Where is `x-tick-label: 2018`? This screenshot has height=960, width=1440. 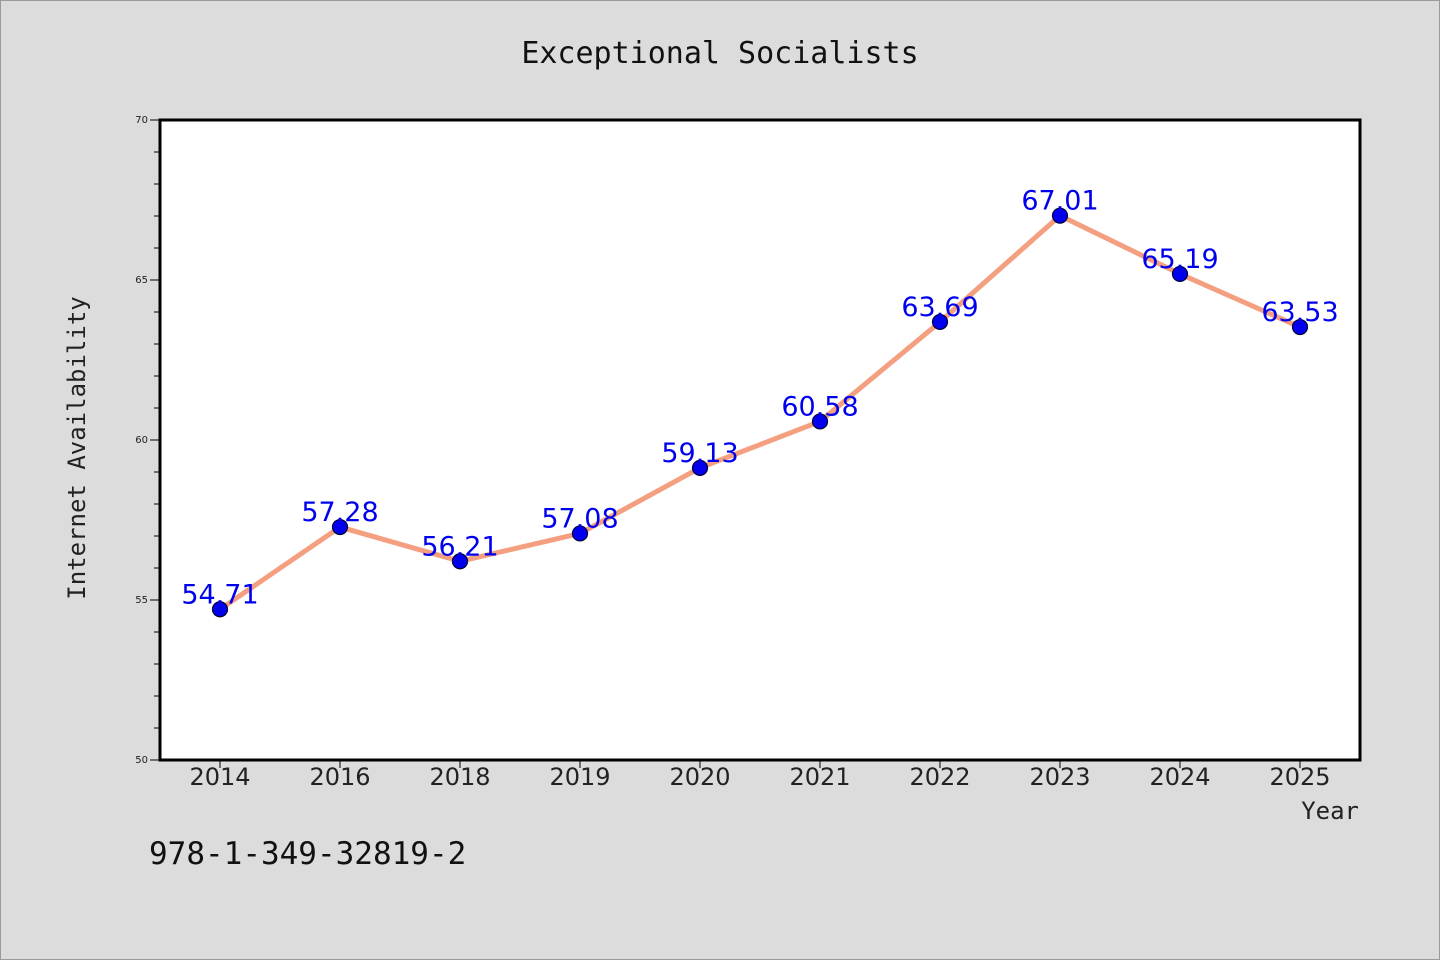 x-tick-label: 2018 is located at coordinates (459, 777).